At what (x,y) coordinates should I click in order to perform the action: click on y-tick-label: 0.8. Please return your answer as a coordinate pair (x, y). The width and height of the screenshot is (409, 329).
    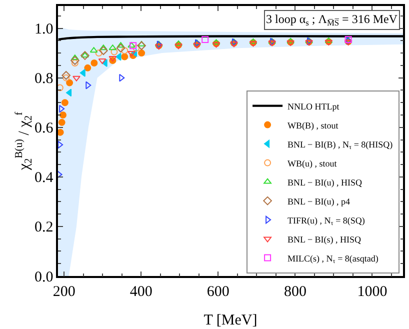
    Looking at the image, I should click on (44, 79).